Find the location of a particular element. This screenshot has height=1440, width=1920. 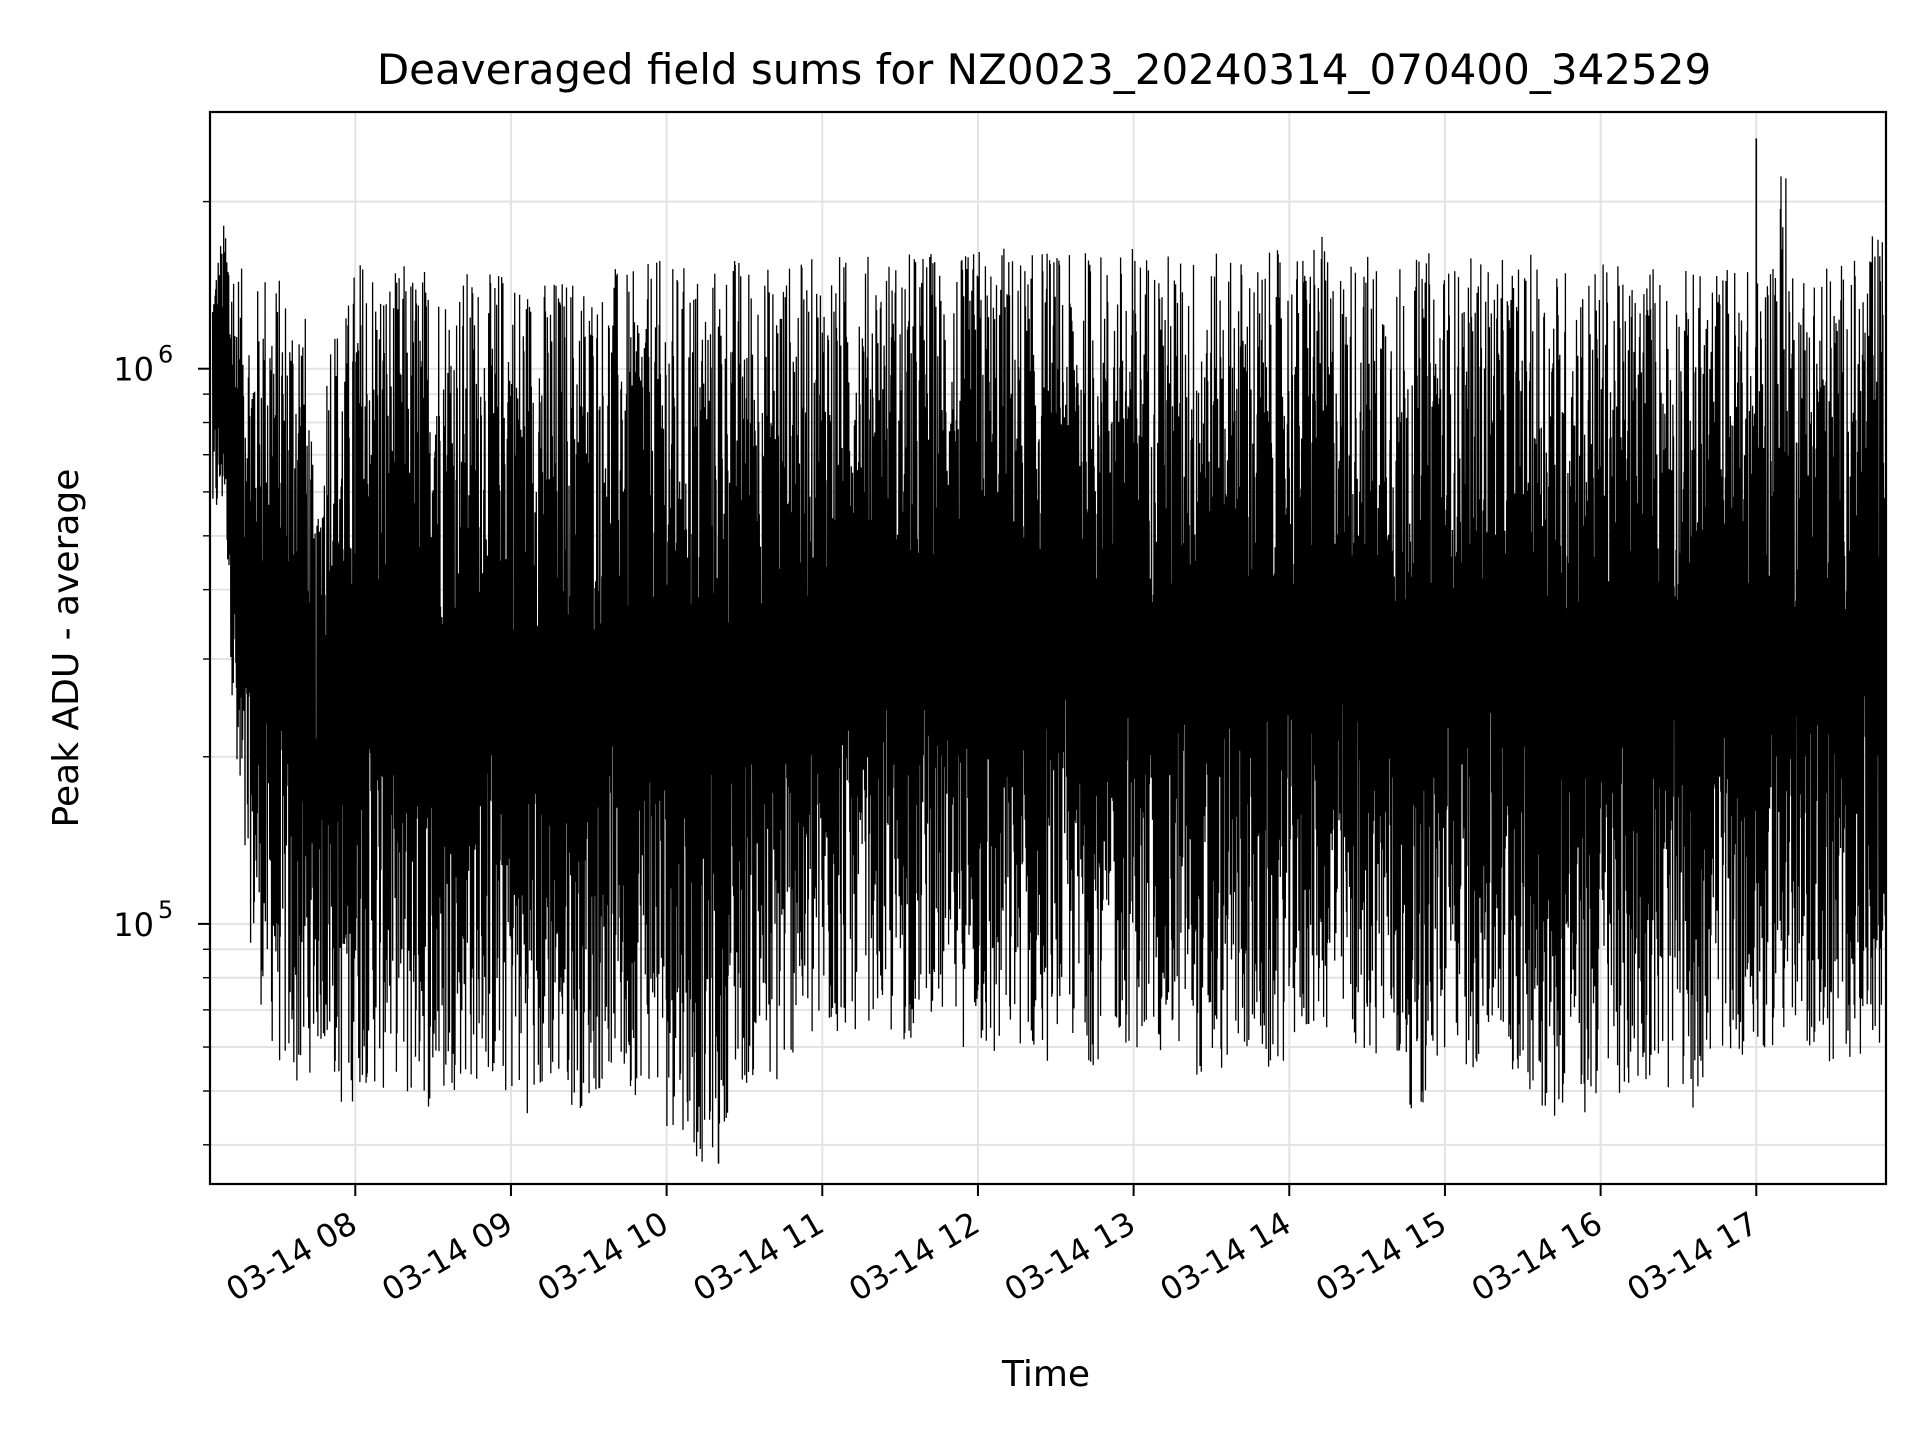

x-tick-label: 03-14 09 is located at coordinates (447, 1256).